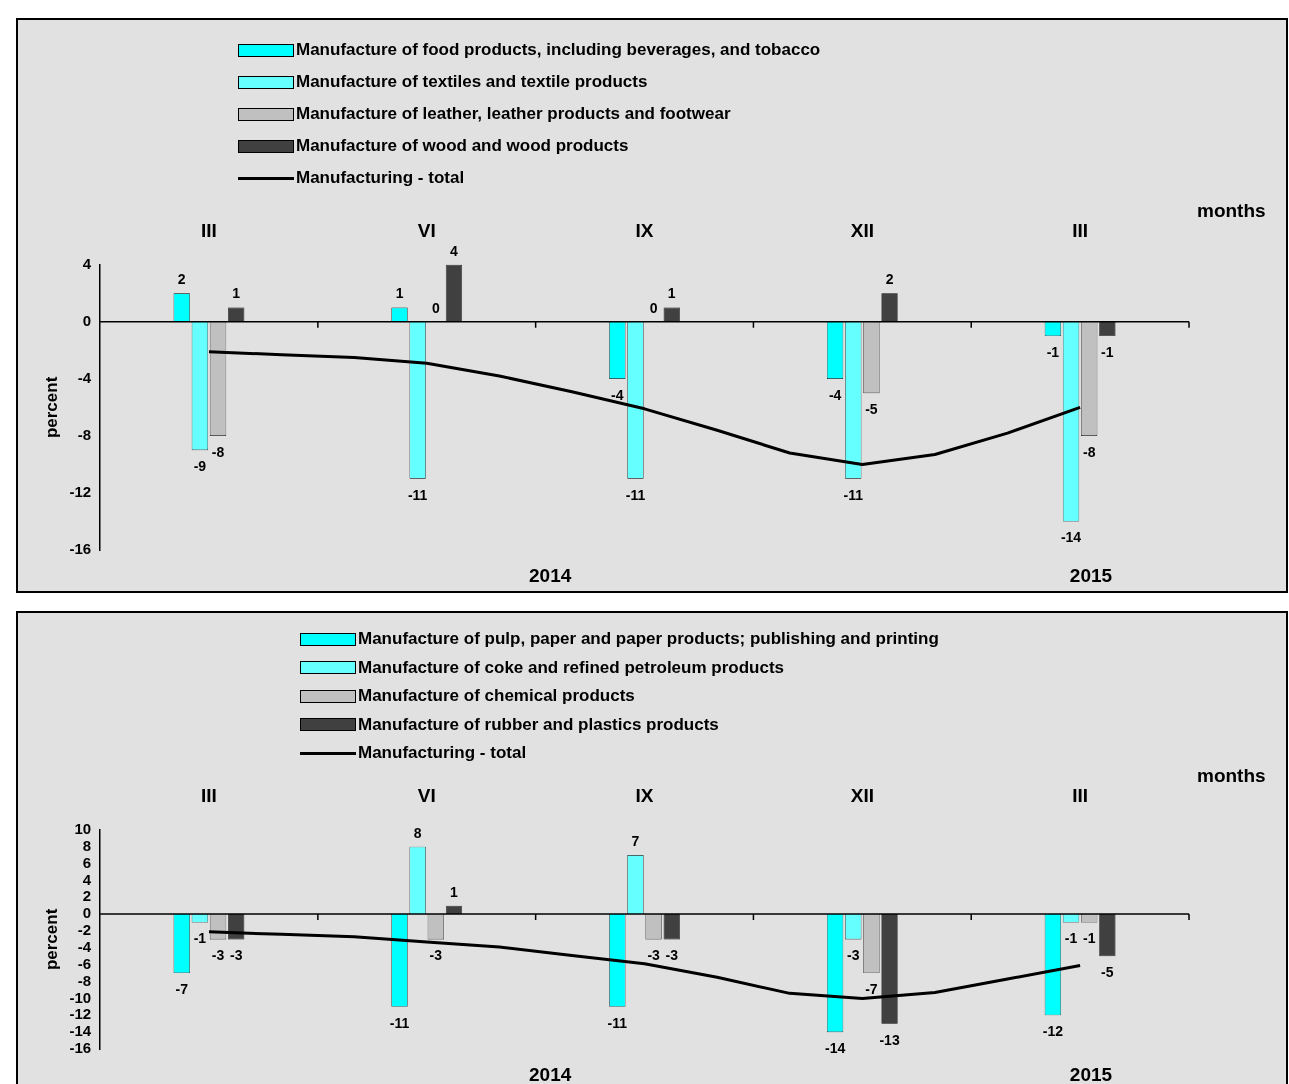 This screenshot has height=1084, width=1289. Describe the element at coordinates (889, 1039) in the screenshot. I see `data-label: -13` at that location.